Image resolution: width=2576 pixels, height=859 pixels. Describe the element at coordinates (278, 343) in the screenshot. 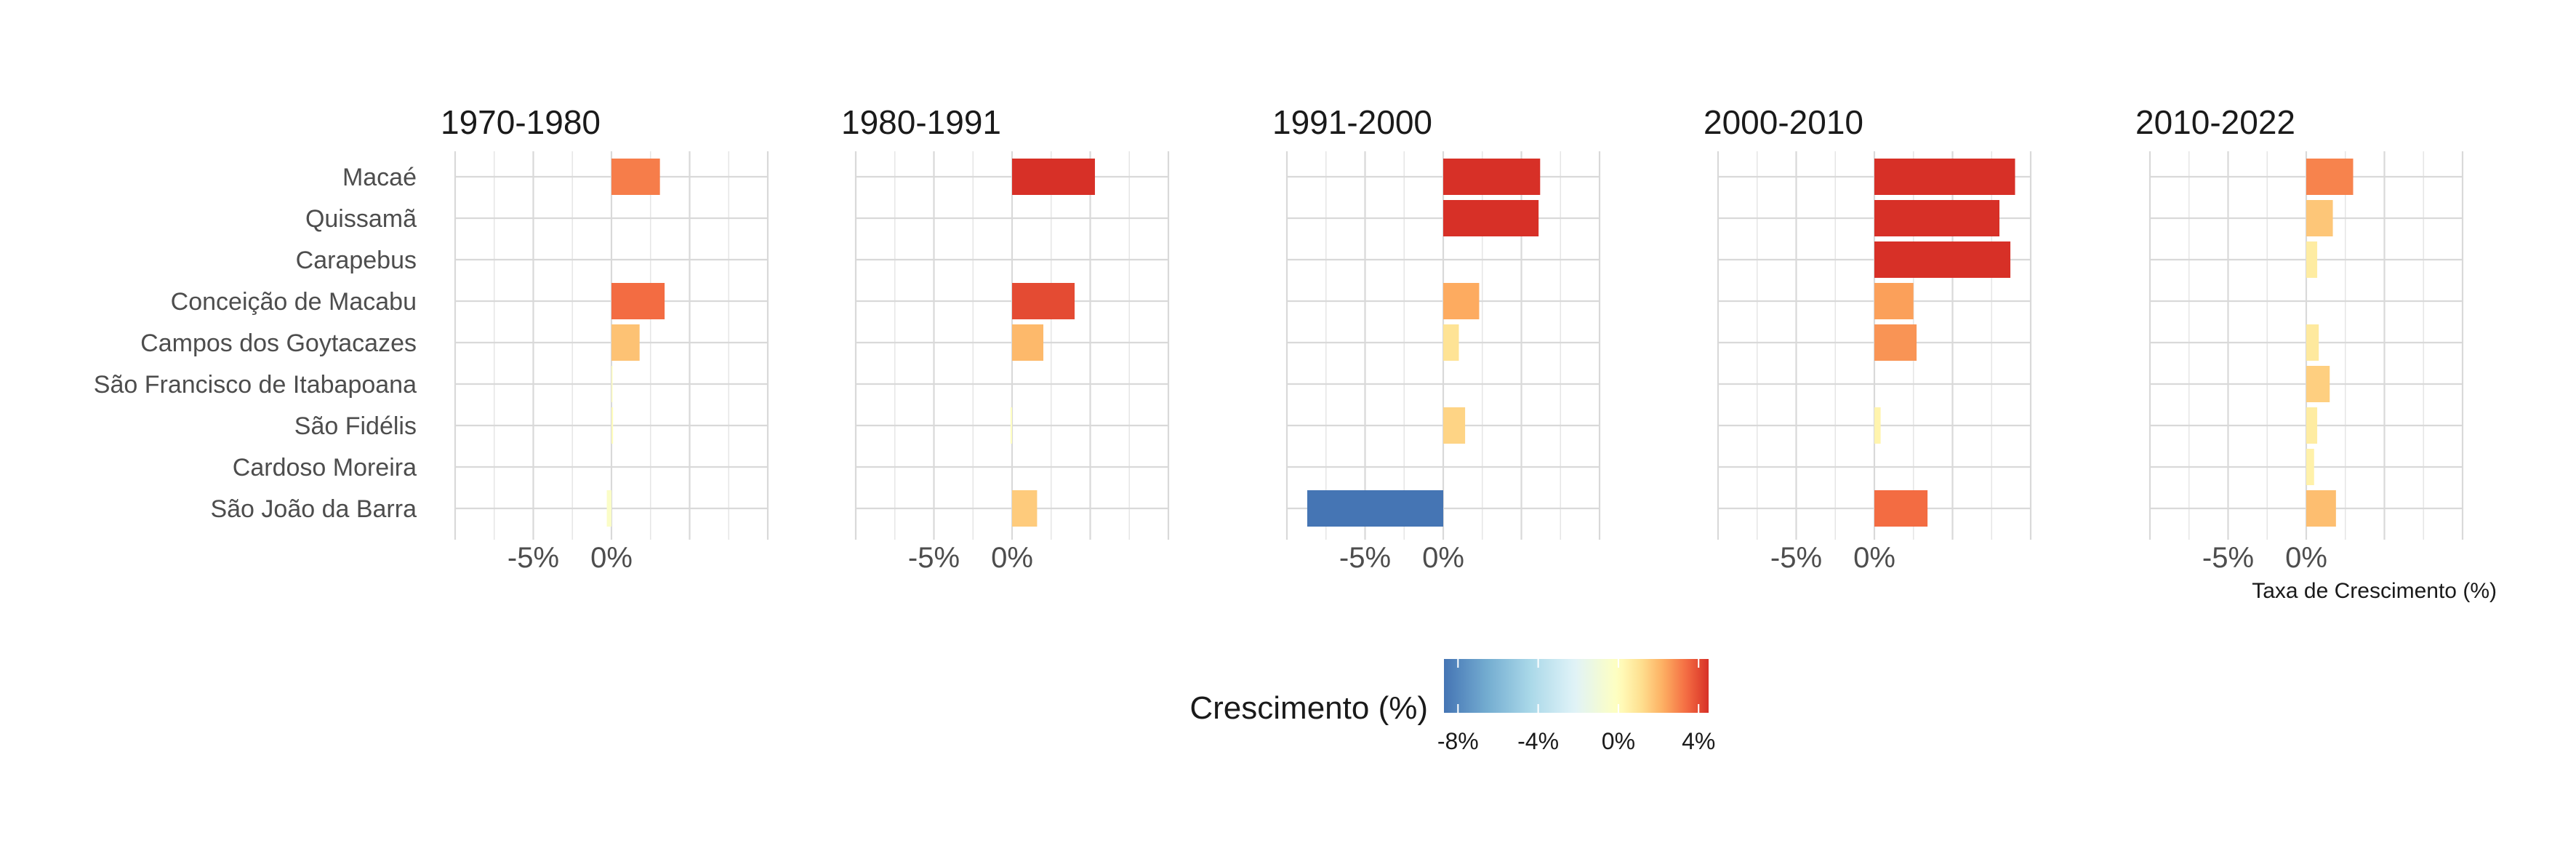

I see `category-label: Campos dos Goytacazes` at that location.